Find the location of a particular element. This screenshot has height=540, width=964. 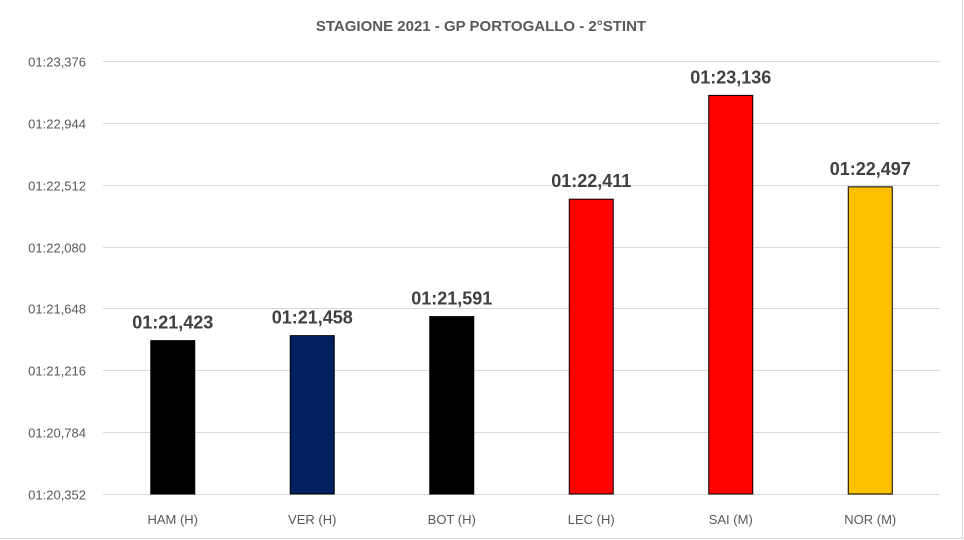

bar-ver is located at coordinates (312, 415).